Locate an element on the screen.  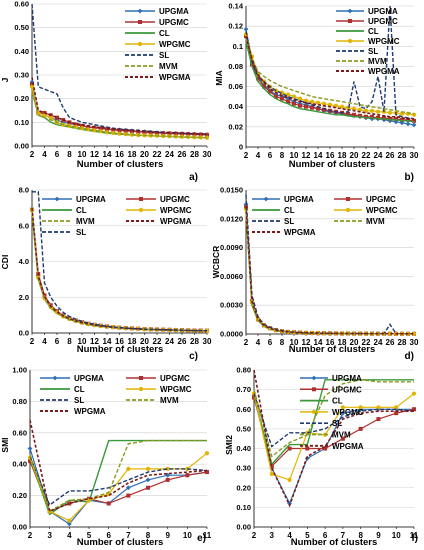
series-line-cl is located at coordinates (333, 422).